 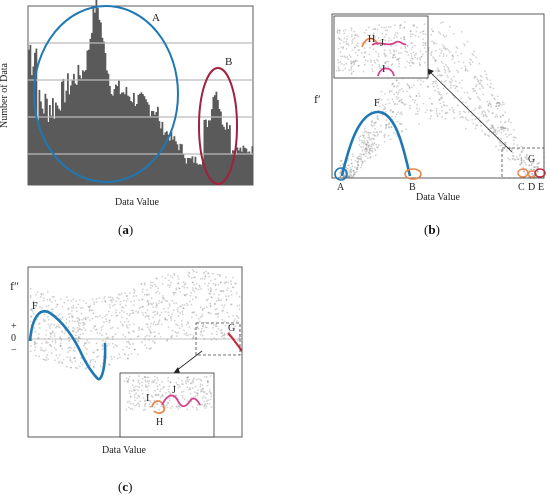 I want to click on ytick-zero: 0, so click(x=13, y=338).